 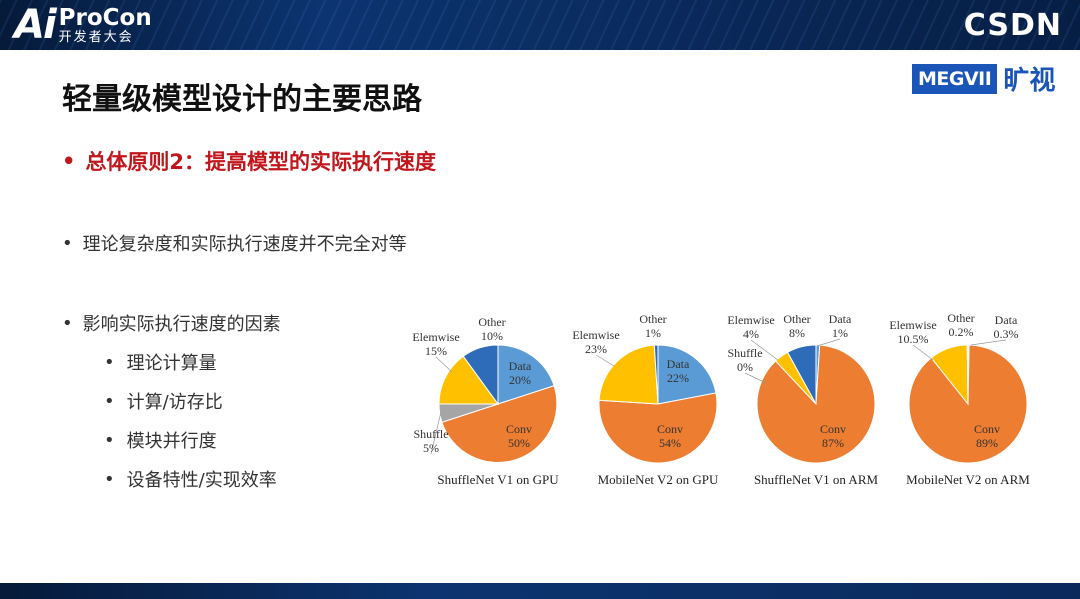 What do you see at coordinates (171, 441) in the screenshot?
I see `factor-text: 模块并行度` at bounding box center [171, 441].